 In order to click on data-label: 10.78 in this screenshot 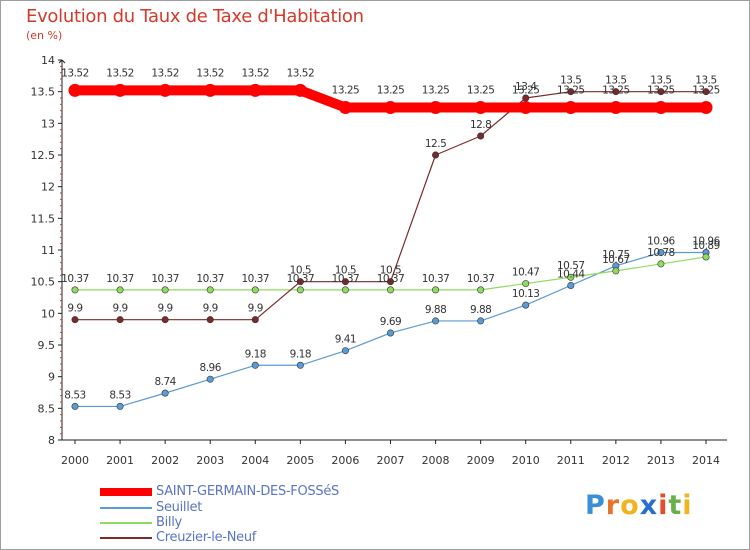, I will do `click(661, 253)`.